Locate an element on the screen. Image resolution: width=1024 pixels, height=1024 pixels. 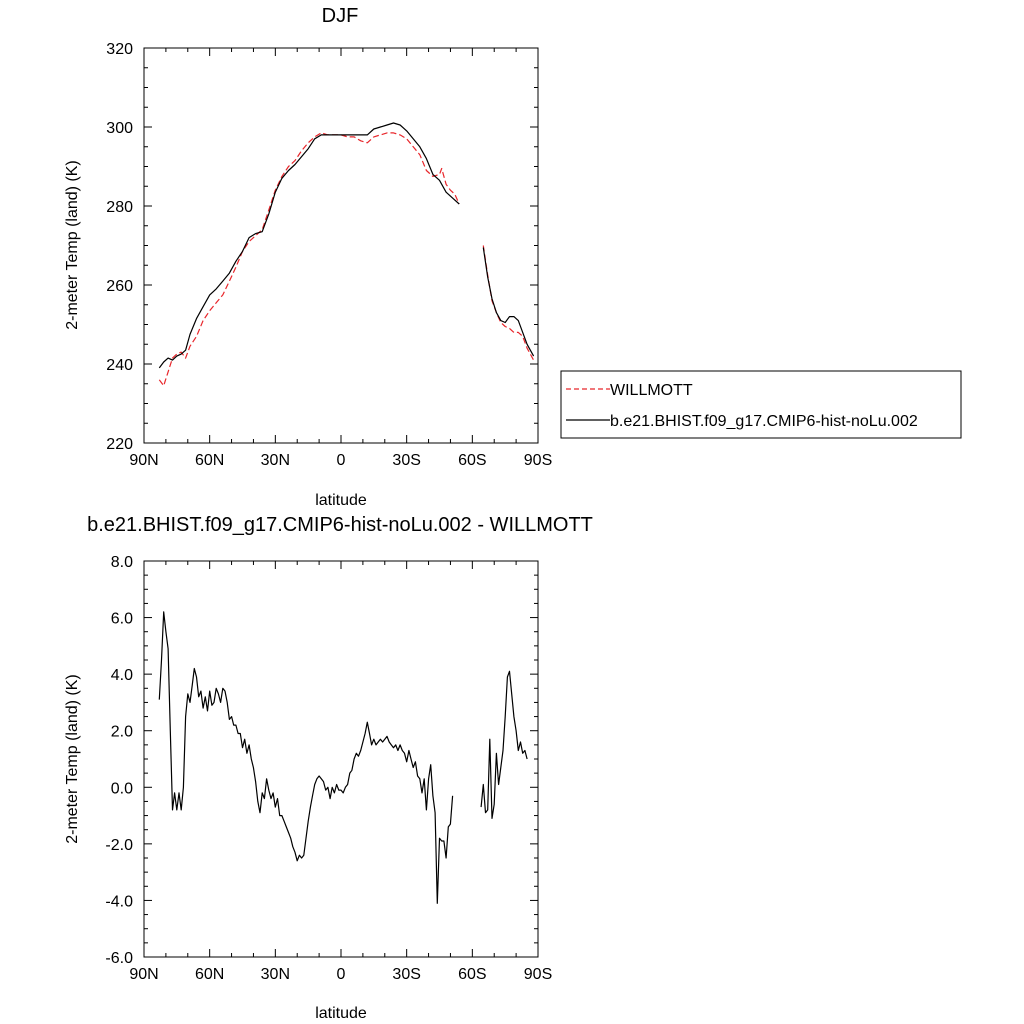
y-tick-label: 320 is located at coordinates (119, 49).